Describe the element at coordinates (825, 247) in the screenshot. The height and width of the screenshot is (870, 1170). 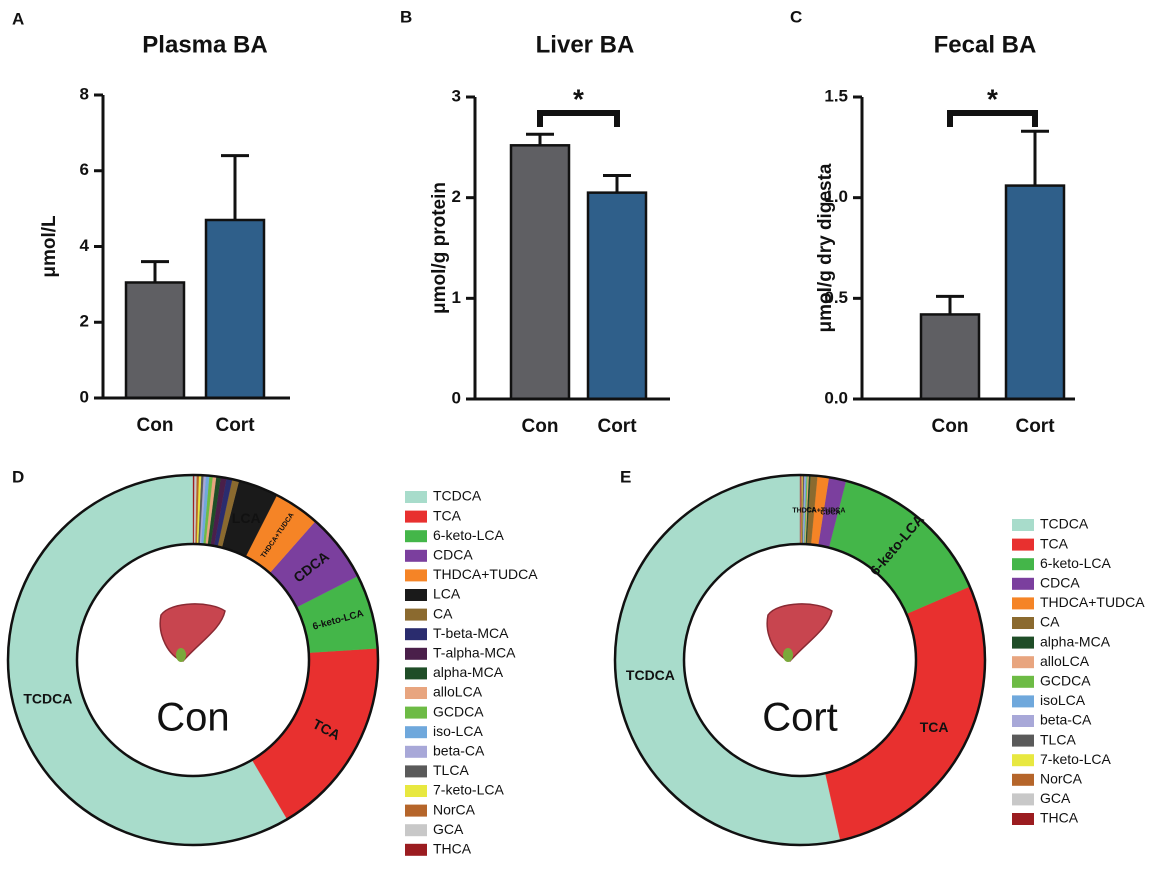
I see `y-axis-label: μmol/g dry digesta` at that location.